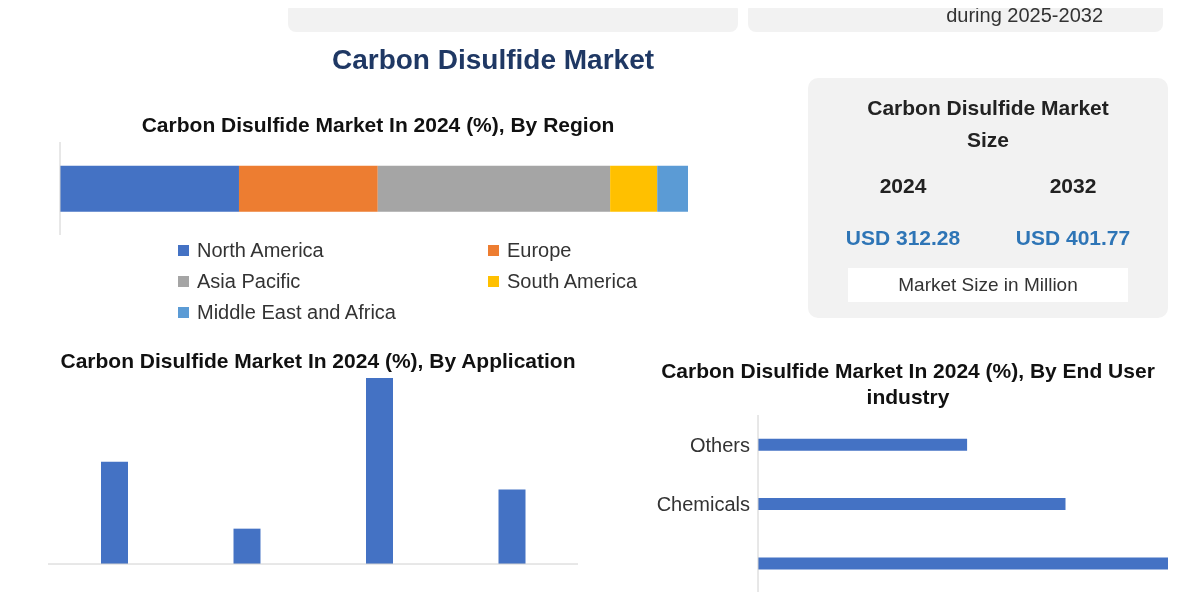 This screenshot has height=600, width=1200. I want to click on chart-title: Carbon Disulfide Market In 2024 (%), By Region, so click(378, 125).